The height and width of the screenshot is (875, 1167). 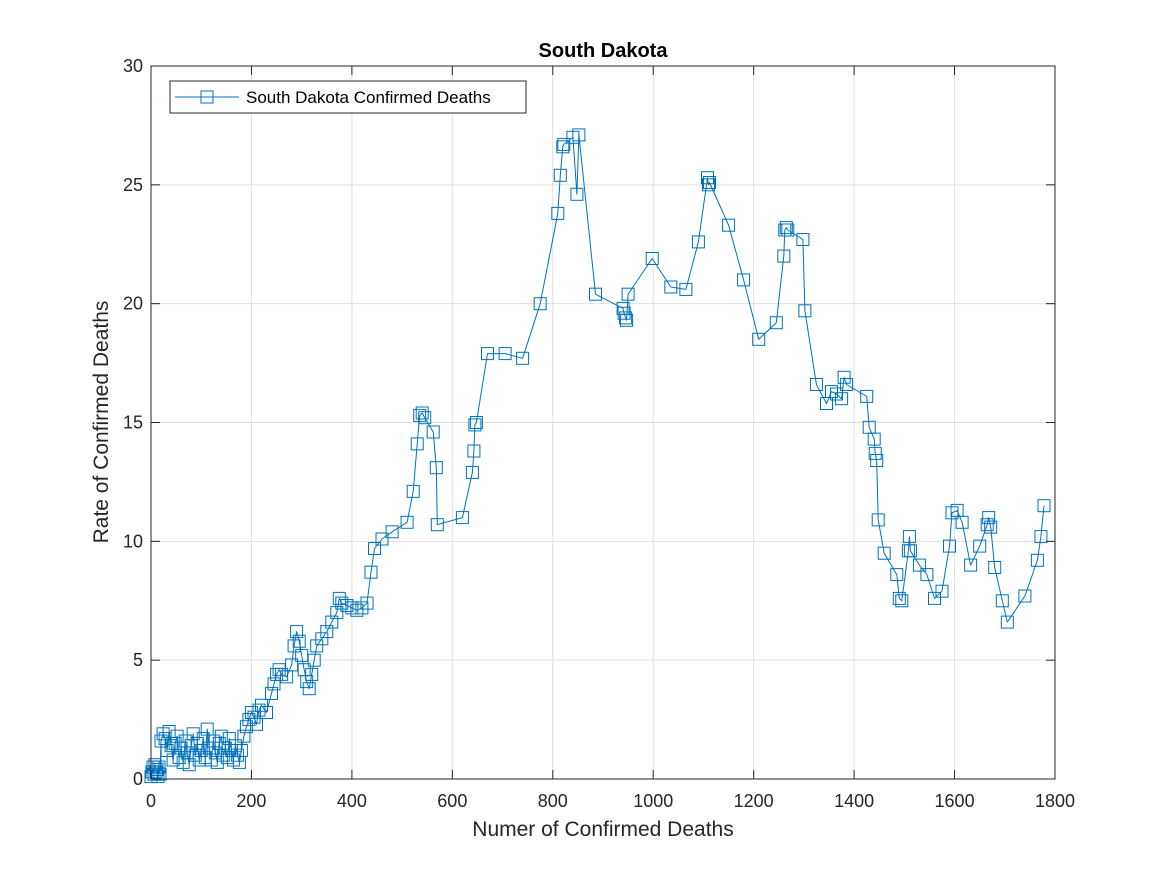 I want to click on legend: South Dakota Confirmed Deaths, so click(x=348, y=97).